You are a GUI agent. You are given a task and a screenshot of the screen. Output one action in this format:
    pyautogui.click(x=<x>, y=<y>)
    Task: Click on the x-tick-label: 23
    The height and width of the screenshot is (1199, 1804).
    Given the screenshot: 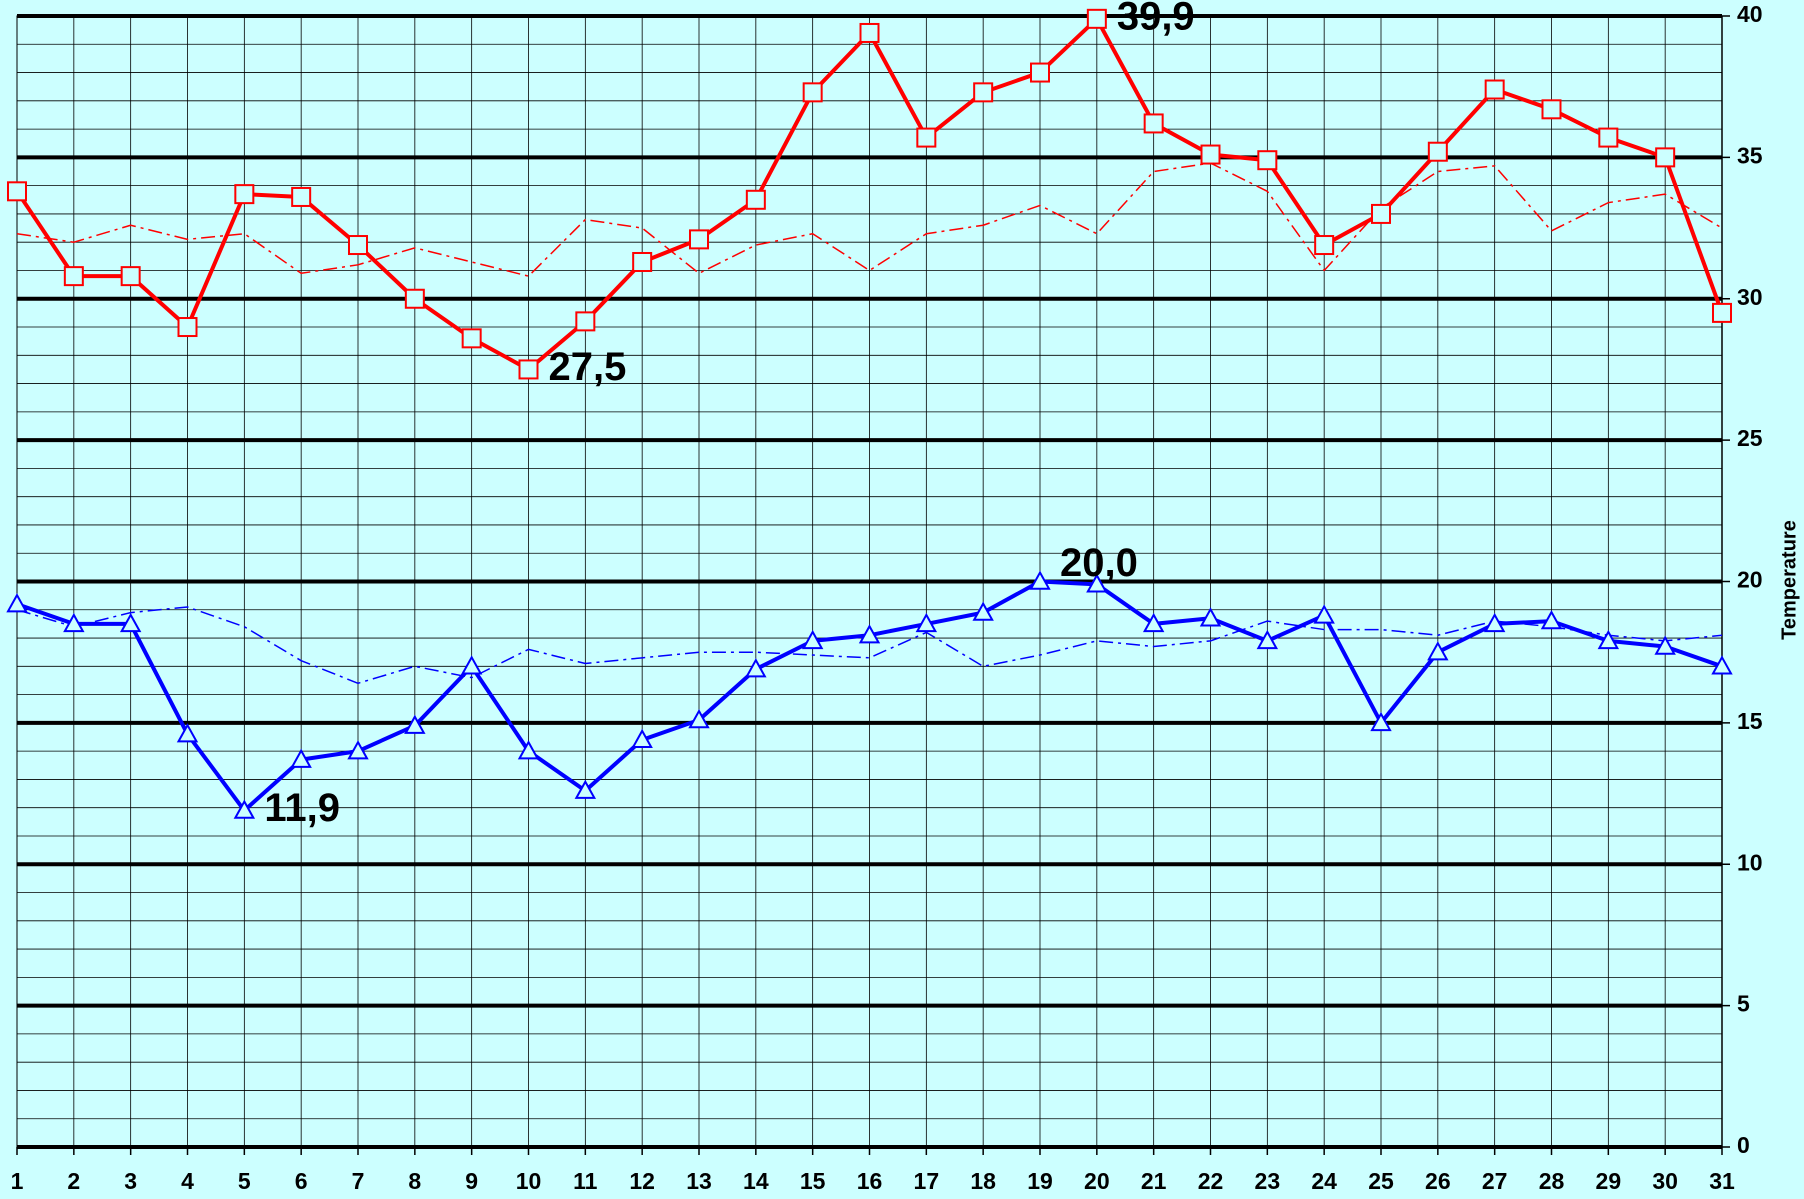 What is the action you would take?
    pyautogui.click(x=1268, y=1181)
    